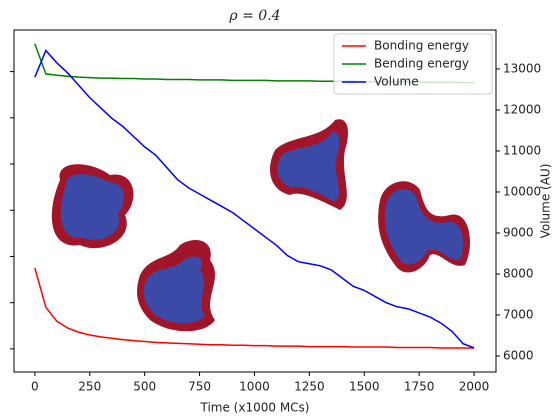 This screenshot has height=417, width=555. I want to click on x-tick-label: 250, so click(89, 387).